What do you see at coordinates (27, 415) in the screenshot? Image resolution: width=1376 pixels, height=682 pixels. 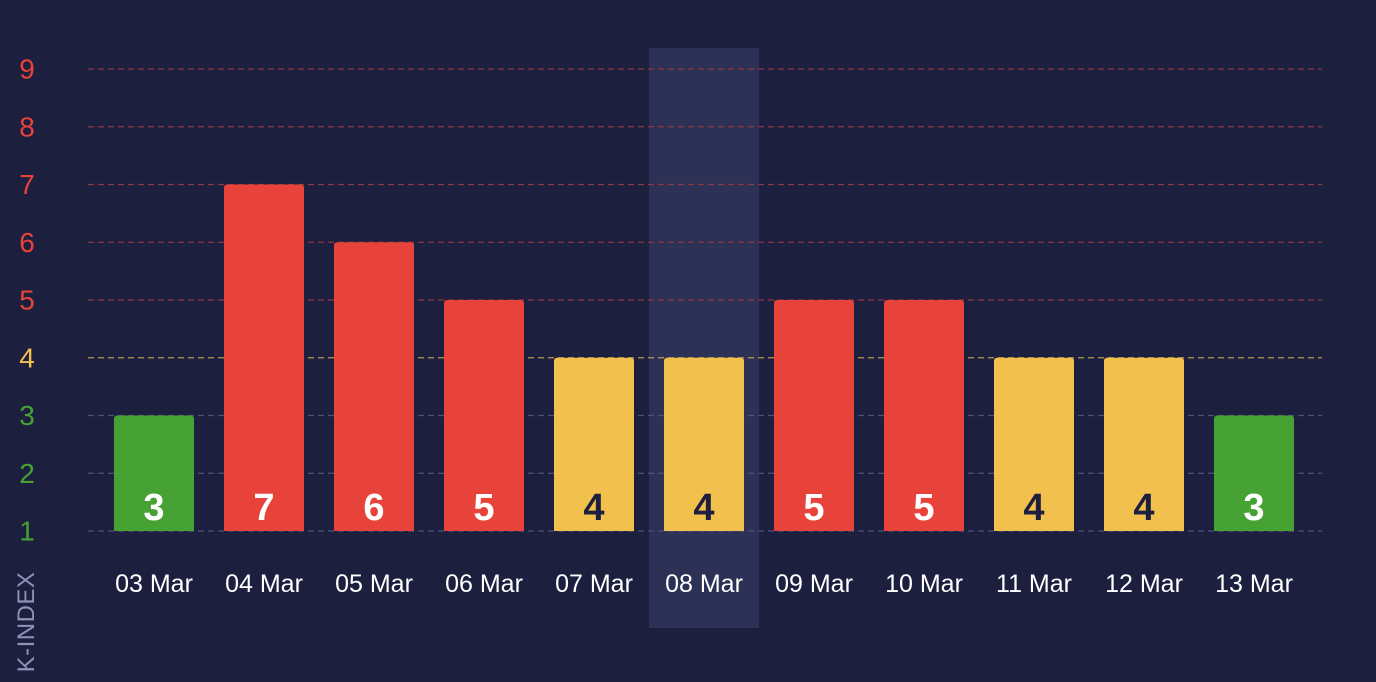 I see `y-tick-label: 3` at bounding box center [27, 415].